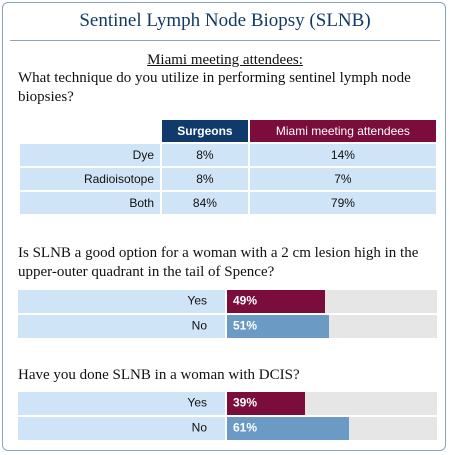  I want to click on cell: 7%, so click(342, 179).